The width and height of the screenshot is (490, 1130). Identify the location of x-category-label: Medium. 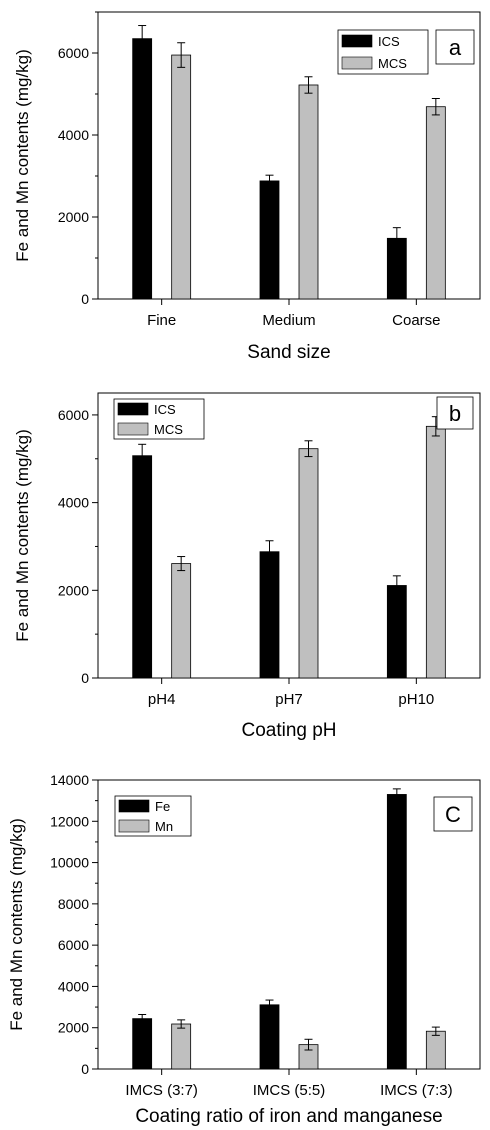
(288, 320).